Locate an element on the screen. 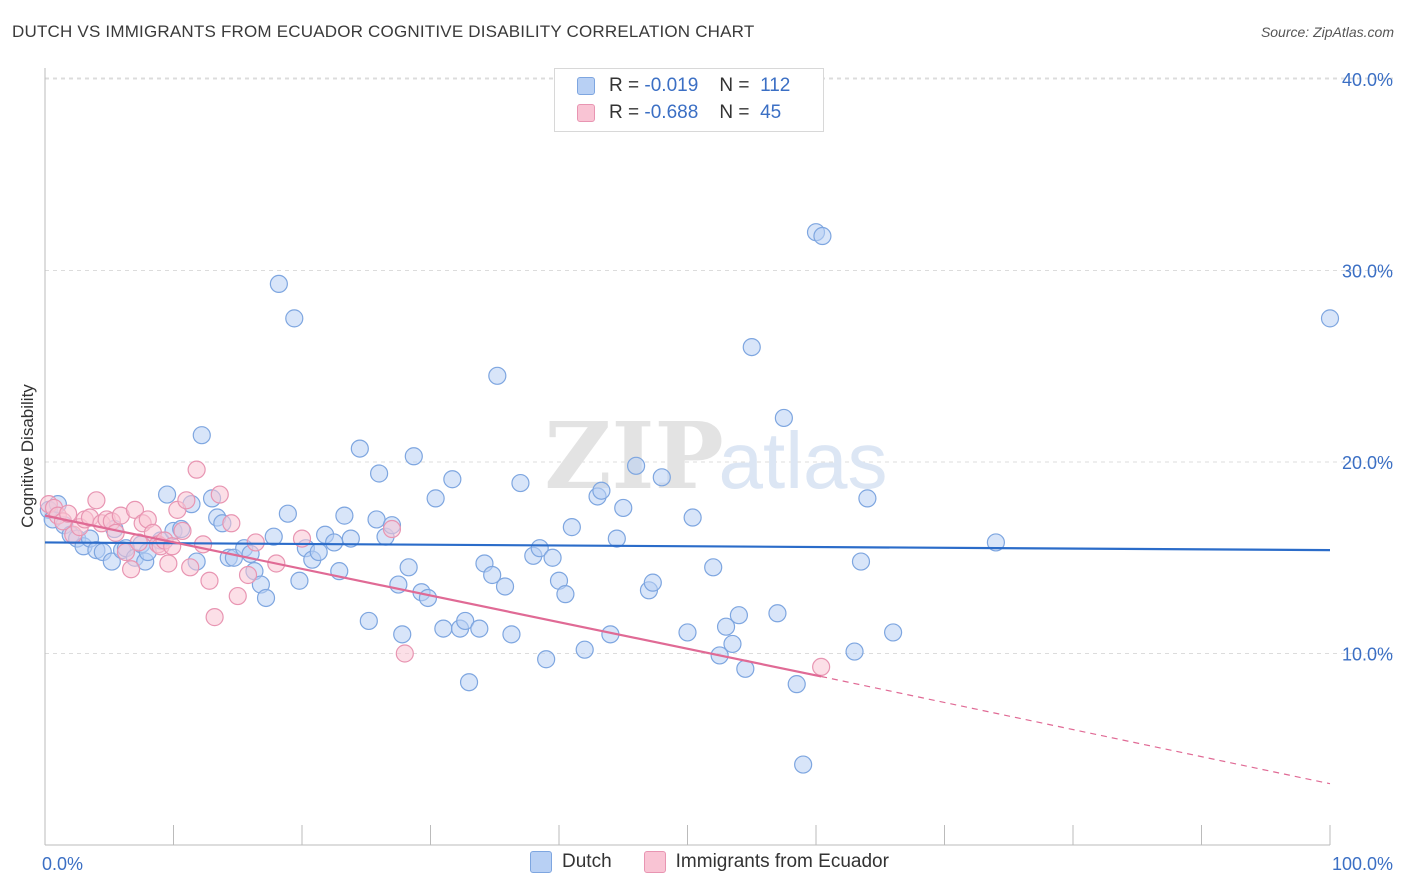  chart-source: Source: ZipAtlas.com is located at coordinates (1327, 32).